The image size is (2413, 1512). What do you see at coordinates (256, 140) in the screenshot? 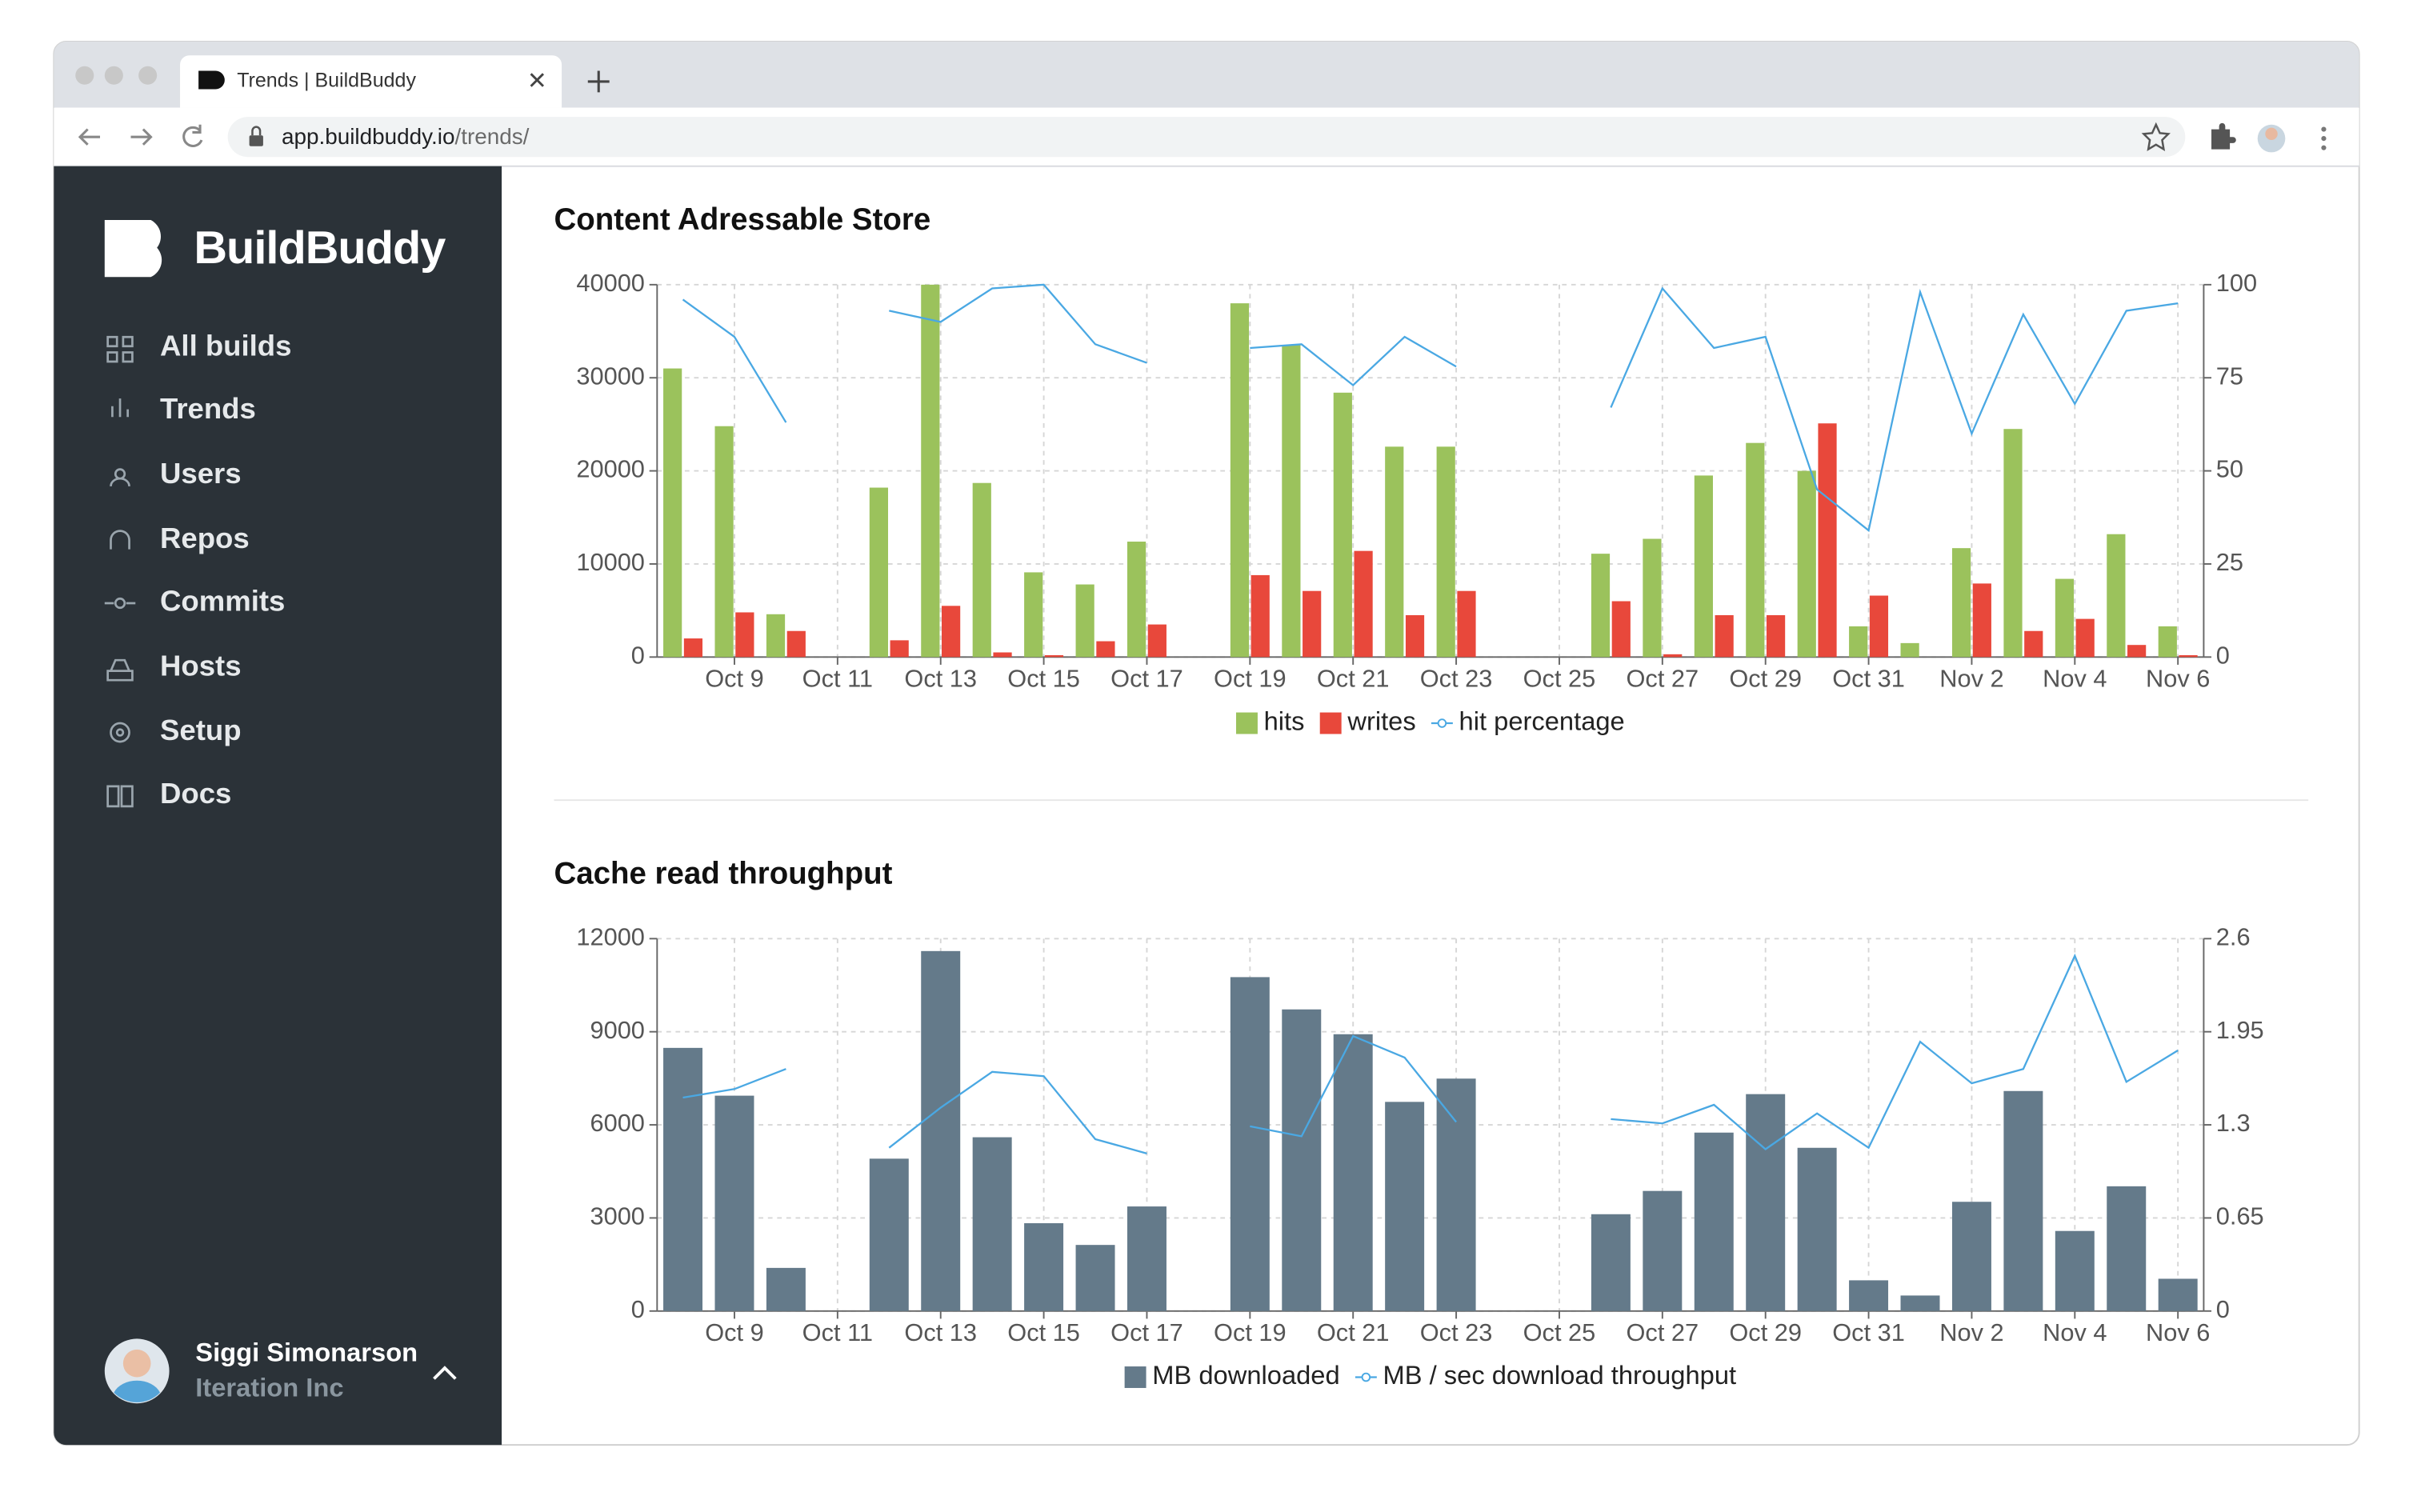
I see `lock-icon` at bounding box center [256, 140].